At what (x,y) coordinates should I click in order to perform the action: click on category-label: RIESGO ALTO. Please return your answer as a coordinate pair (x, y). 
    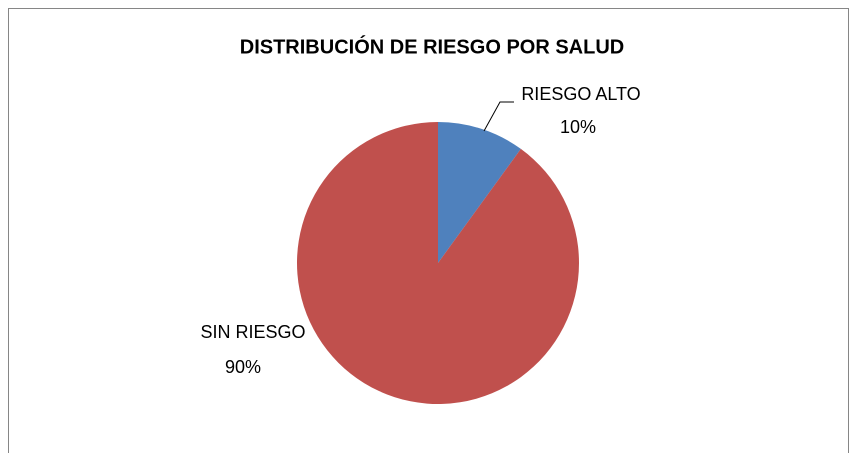
    Looking at the image, I should click on (580, 94).